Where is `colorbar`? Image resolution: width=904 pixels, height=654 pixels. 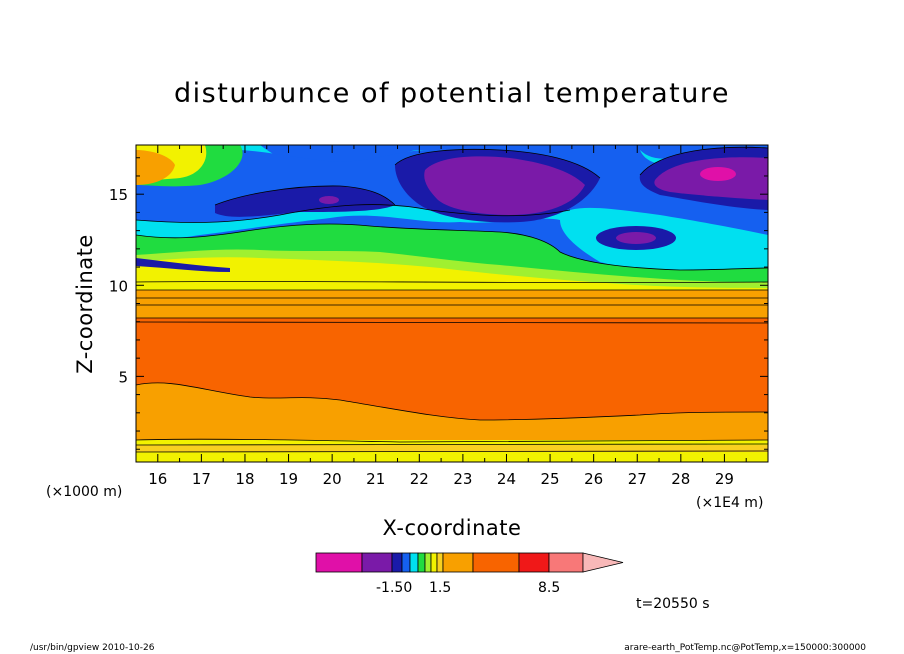
colorbar is located at coordinates (469, 562).